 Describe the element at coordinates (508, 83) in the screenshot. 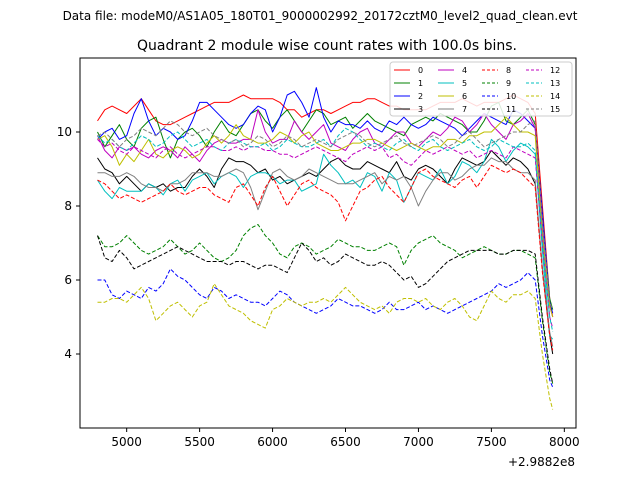

I see `legend-label-9: 9` at that location.